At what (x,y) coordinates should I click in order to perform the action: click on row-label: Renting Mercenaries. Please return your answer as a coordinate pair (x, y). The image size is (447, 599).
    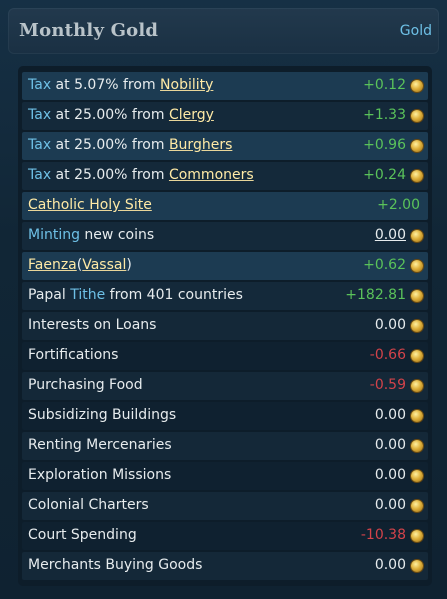
    Looking at the image, I should click on (100, 445).